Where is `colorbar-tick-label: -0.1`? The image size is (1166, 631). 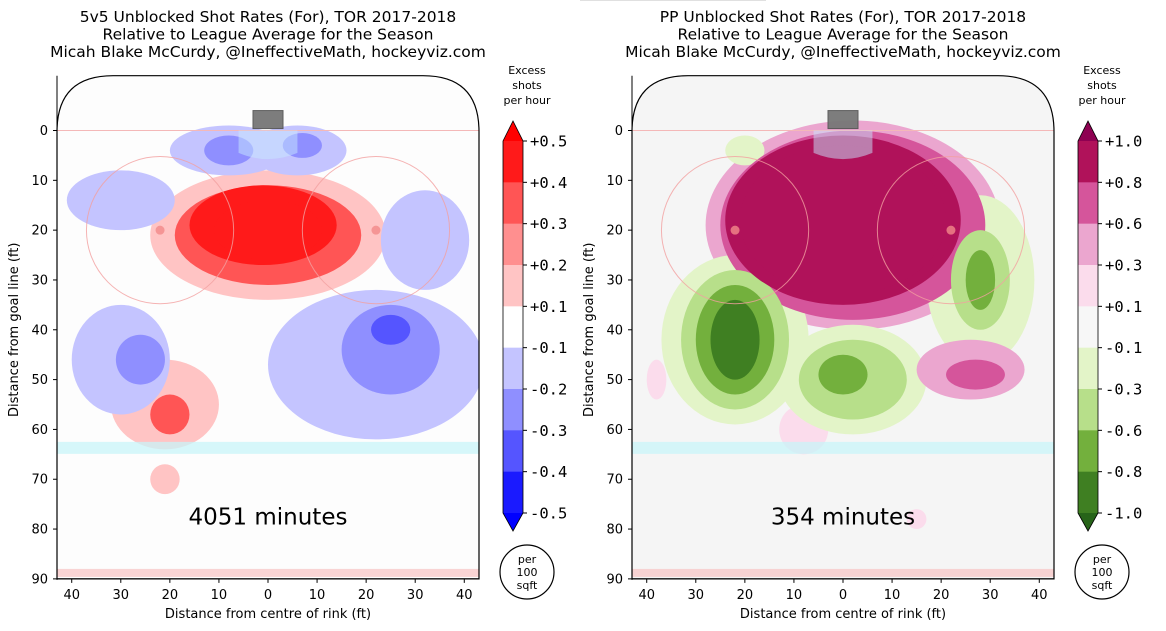
colorbar-tick-label: -0.1 is located at coordinates (1123, 348).